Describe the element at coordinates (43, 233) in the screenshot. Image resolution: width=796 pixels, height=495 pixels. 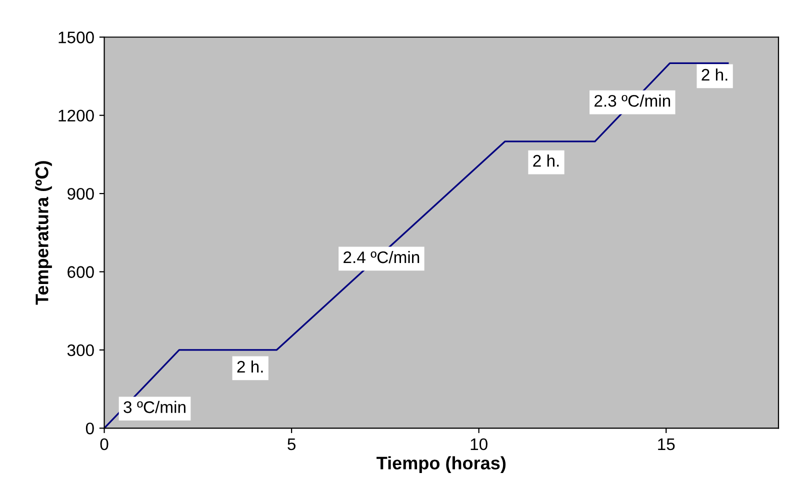
I see `y-axis-title: Temperatura (ºC)` at that location.